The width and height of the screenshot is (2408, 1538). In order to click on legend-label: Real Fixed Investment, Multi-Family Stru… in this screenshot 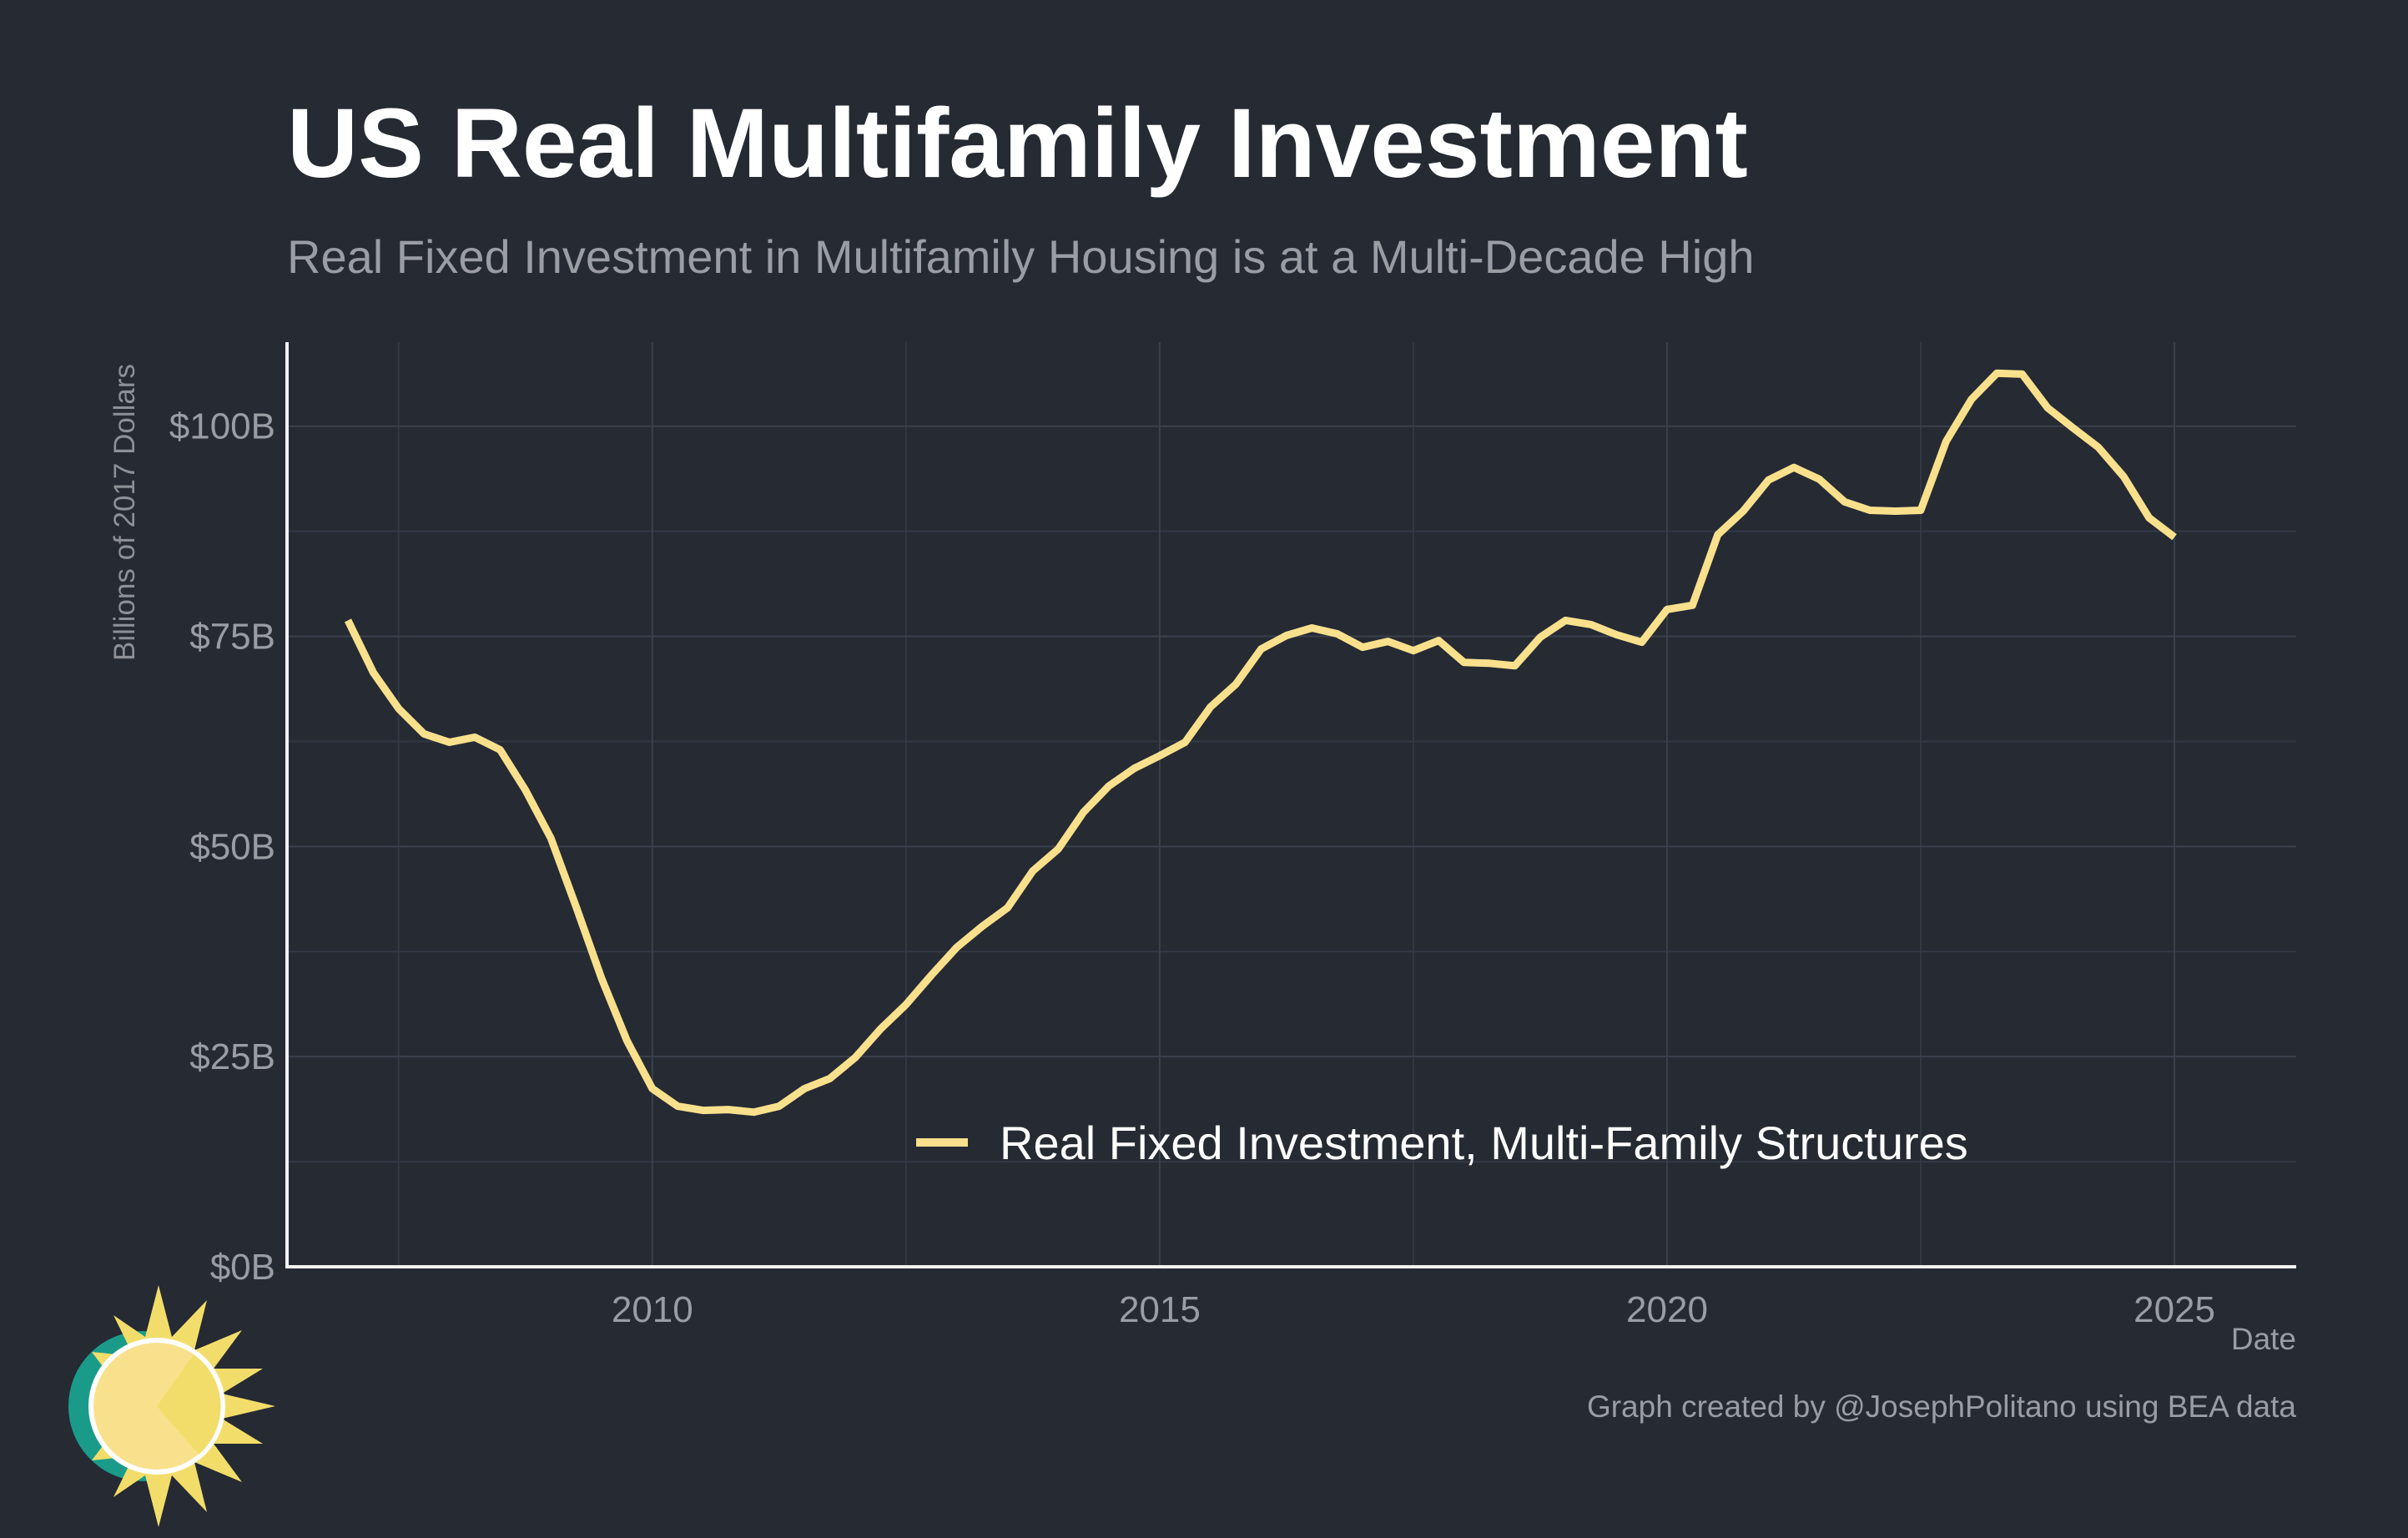, I will do `click(1484, 1143)`.